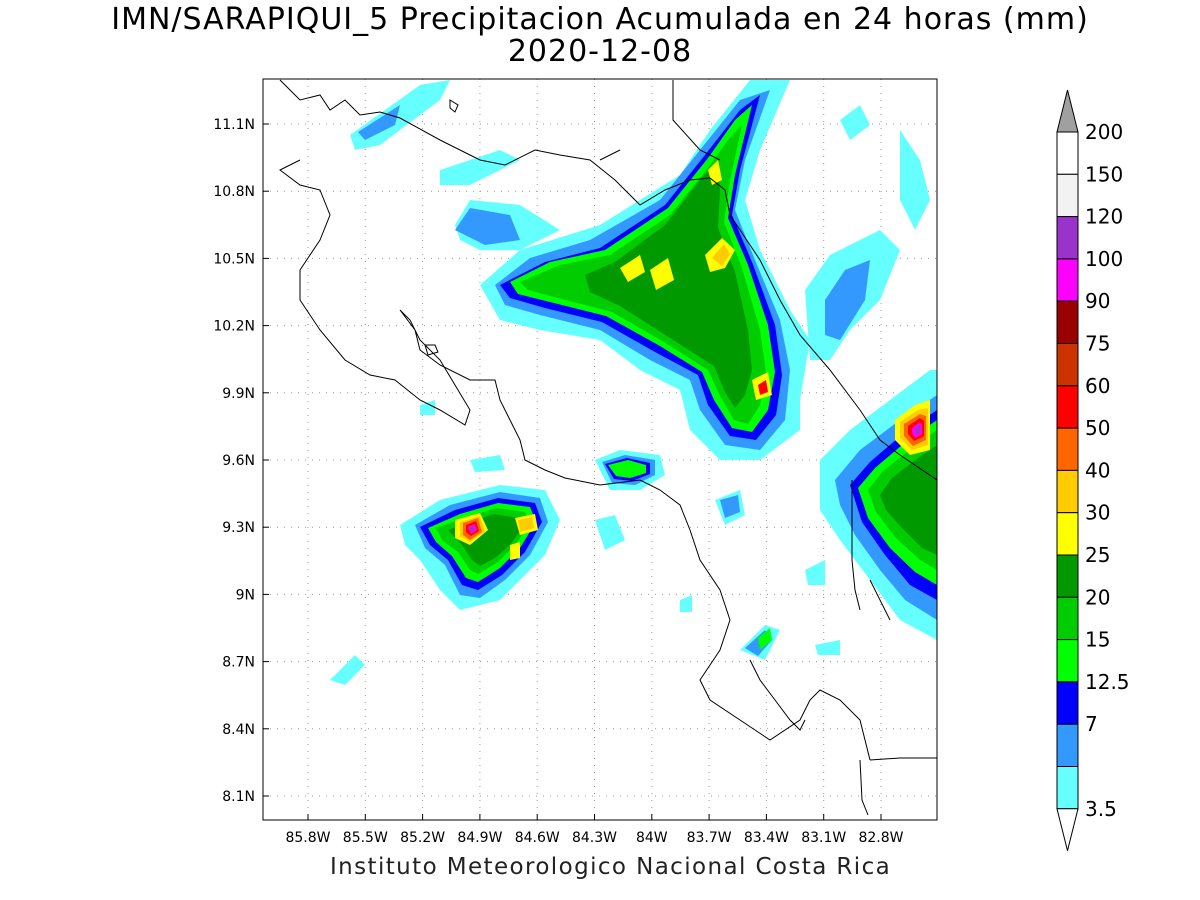  Describe the element at coordinates (1107, 682) in the screenshot. I see `colorbar-label: 12.5` at that location.